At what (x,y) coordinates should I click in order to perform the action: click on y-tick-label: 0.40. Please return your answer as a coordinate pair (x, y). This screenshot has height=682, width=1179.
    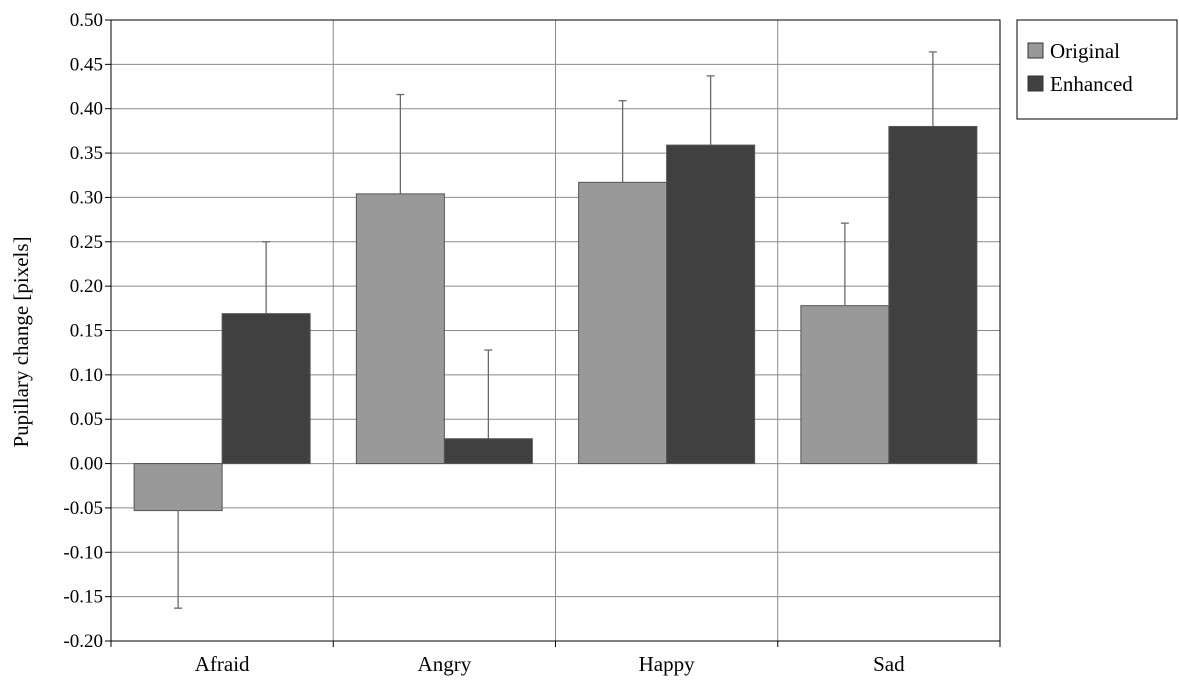
    Looking at the image, I should click on (86, 109).